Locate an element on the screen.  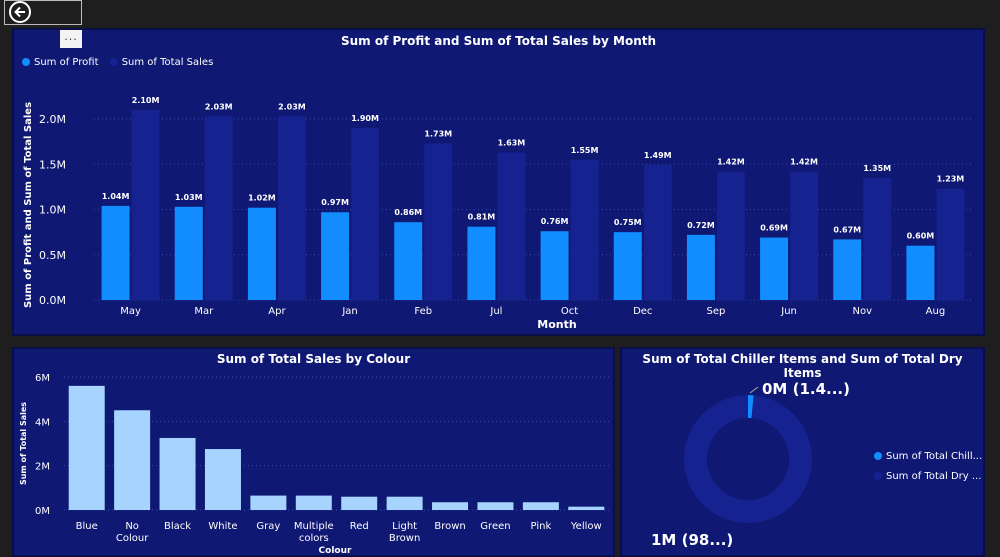
x-tick-label: Pink is located at coordinates (541, 526).